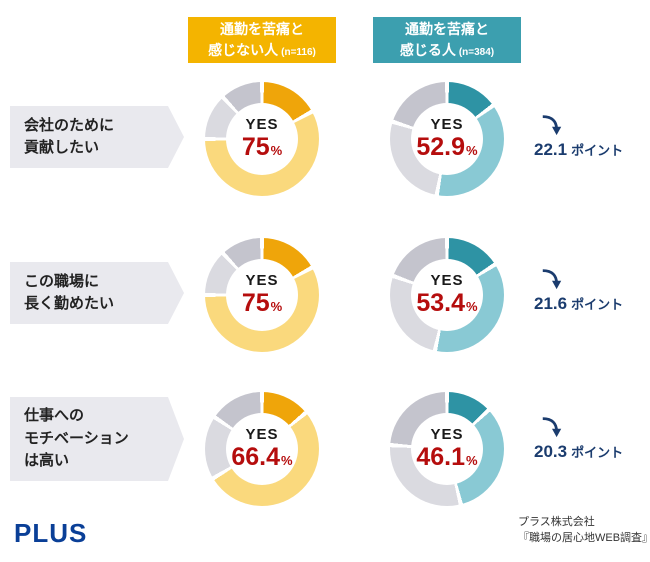 This screenshot has height=562, width=650. I want to click on category-label-line: 仕事への, so click(54, 416).